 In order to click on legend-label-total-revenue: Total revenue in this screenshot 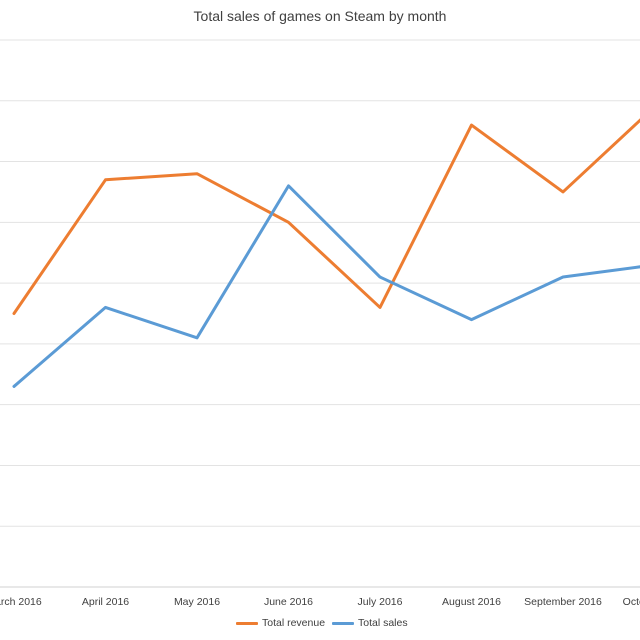, I will do `click(294, 623)`.